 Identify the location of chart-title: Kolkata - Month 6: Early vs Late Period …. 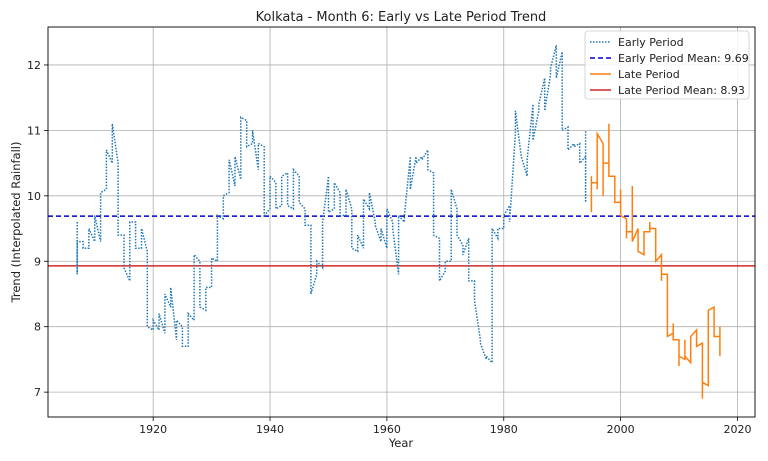
(401, 17).